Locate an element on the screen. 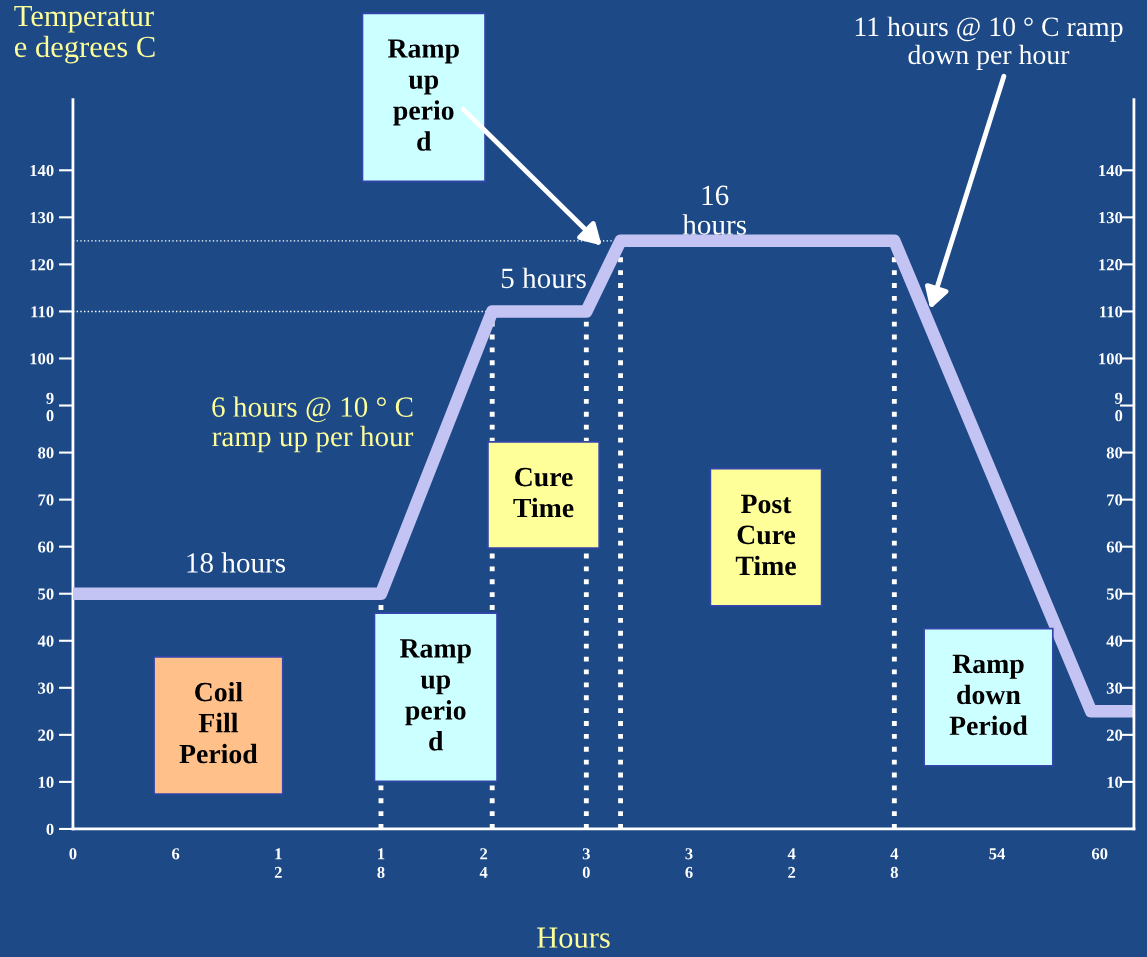  y2-tick-label: 20 is located at coordinates (1114, 735).